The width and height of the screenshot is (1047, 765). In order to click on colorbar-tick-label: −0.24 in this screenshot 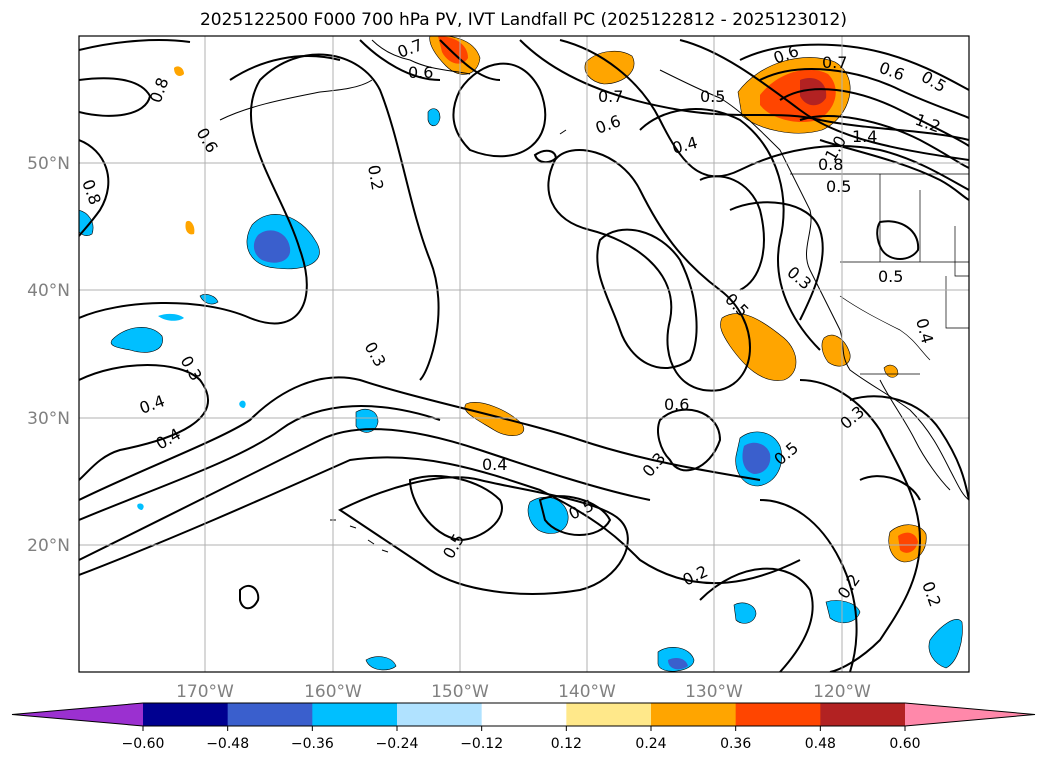, I will do `click(397, 744)`.